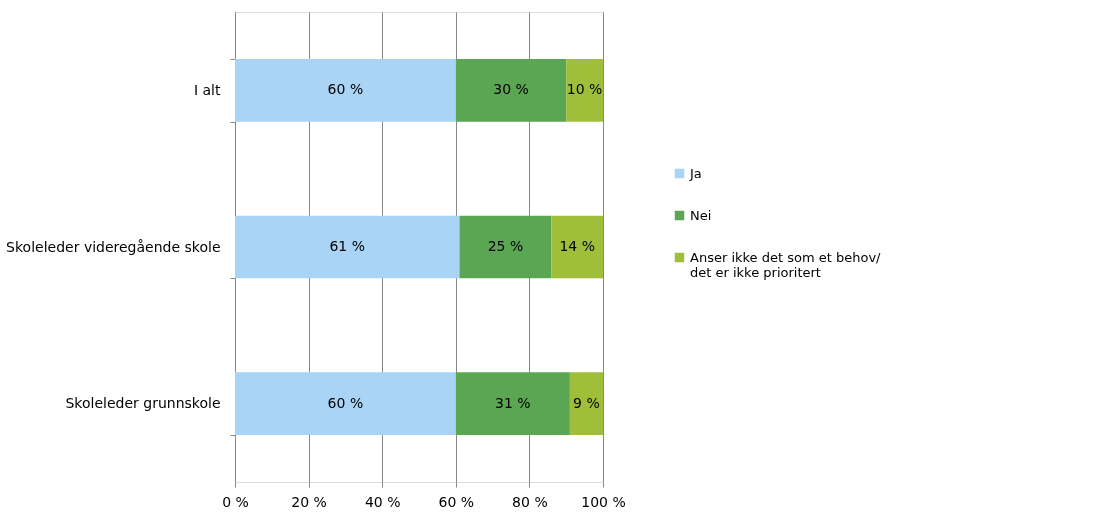 Image resolution: width=1094 pixels, height=529 pixels. I want to click on x-tick-label: 80 %, so click(530, 501).